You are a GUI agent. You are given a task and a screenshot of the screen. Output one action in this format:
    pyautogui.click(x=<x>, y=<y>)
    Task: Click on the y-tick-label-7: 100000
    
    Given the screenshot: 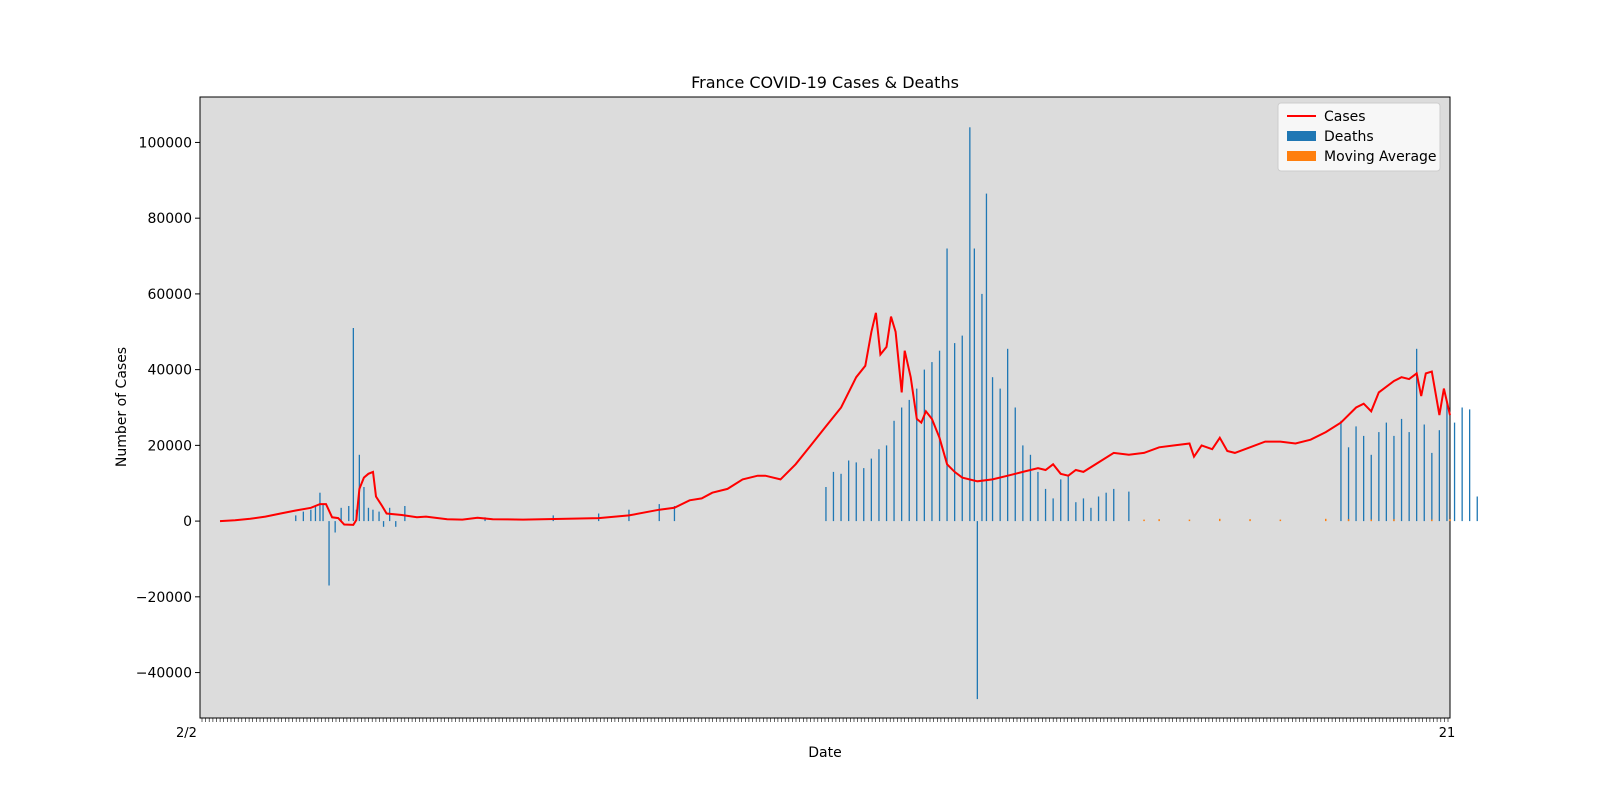 What is the action you would take?
    pyautogui.click(x=165, y=143)
    